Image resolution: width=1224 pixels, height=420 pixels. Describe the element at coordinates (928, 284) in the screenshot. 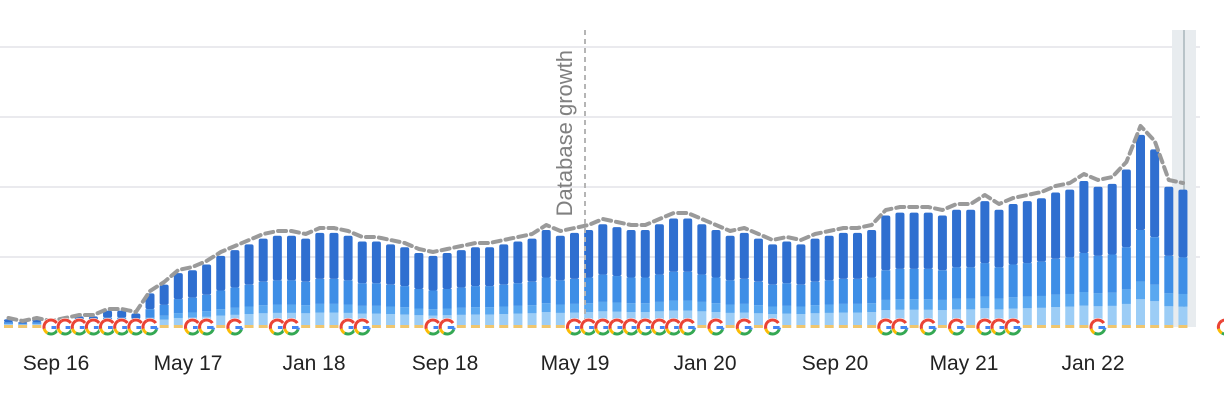

I see `bar-segment-upper-mid` at that location.